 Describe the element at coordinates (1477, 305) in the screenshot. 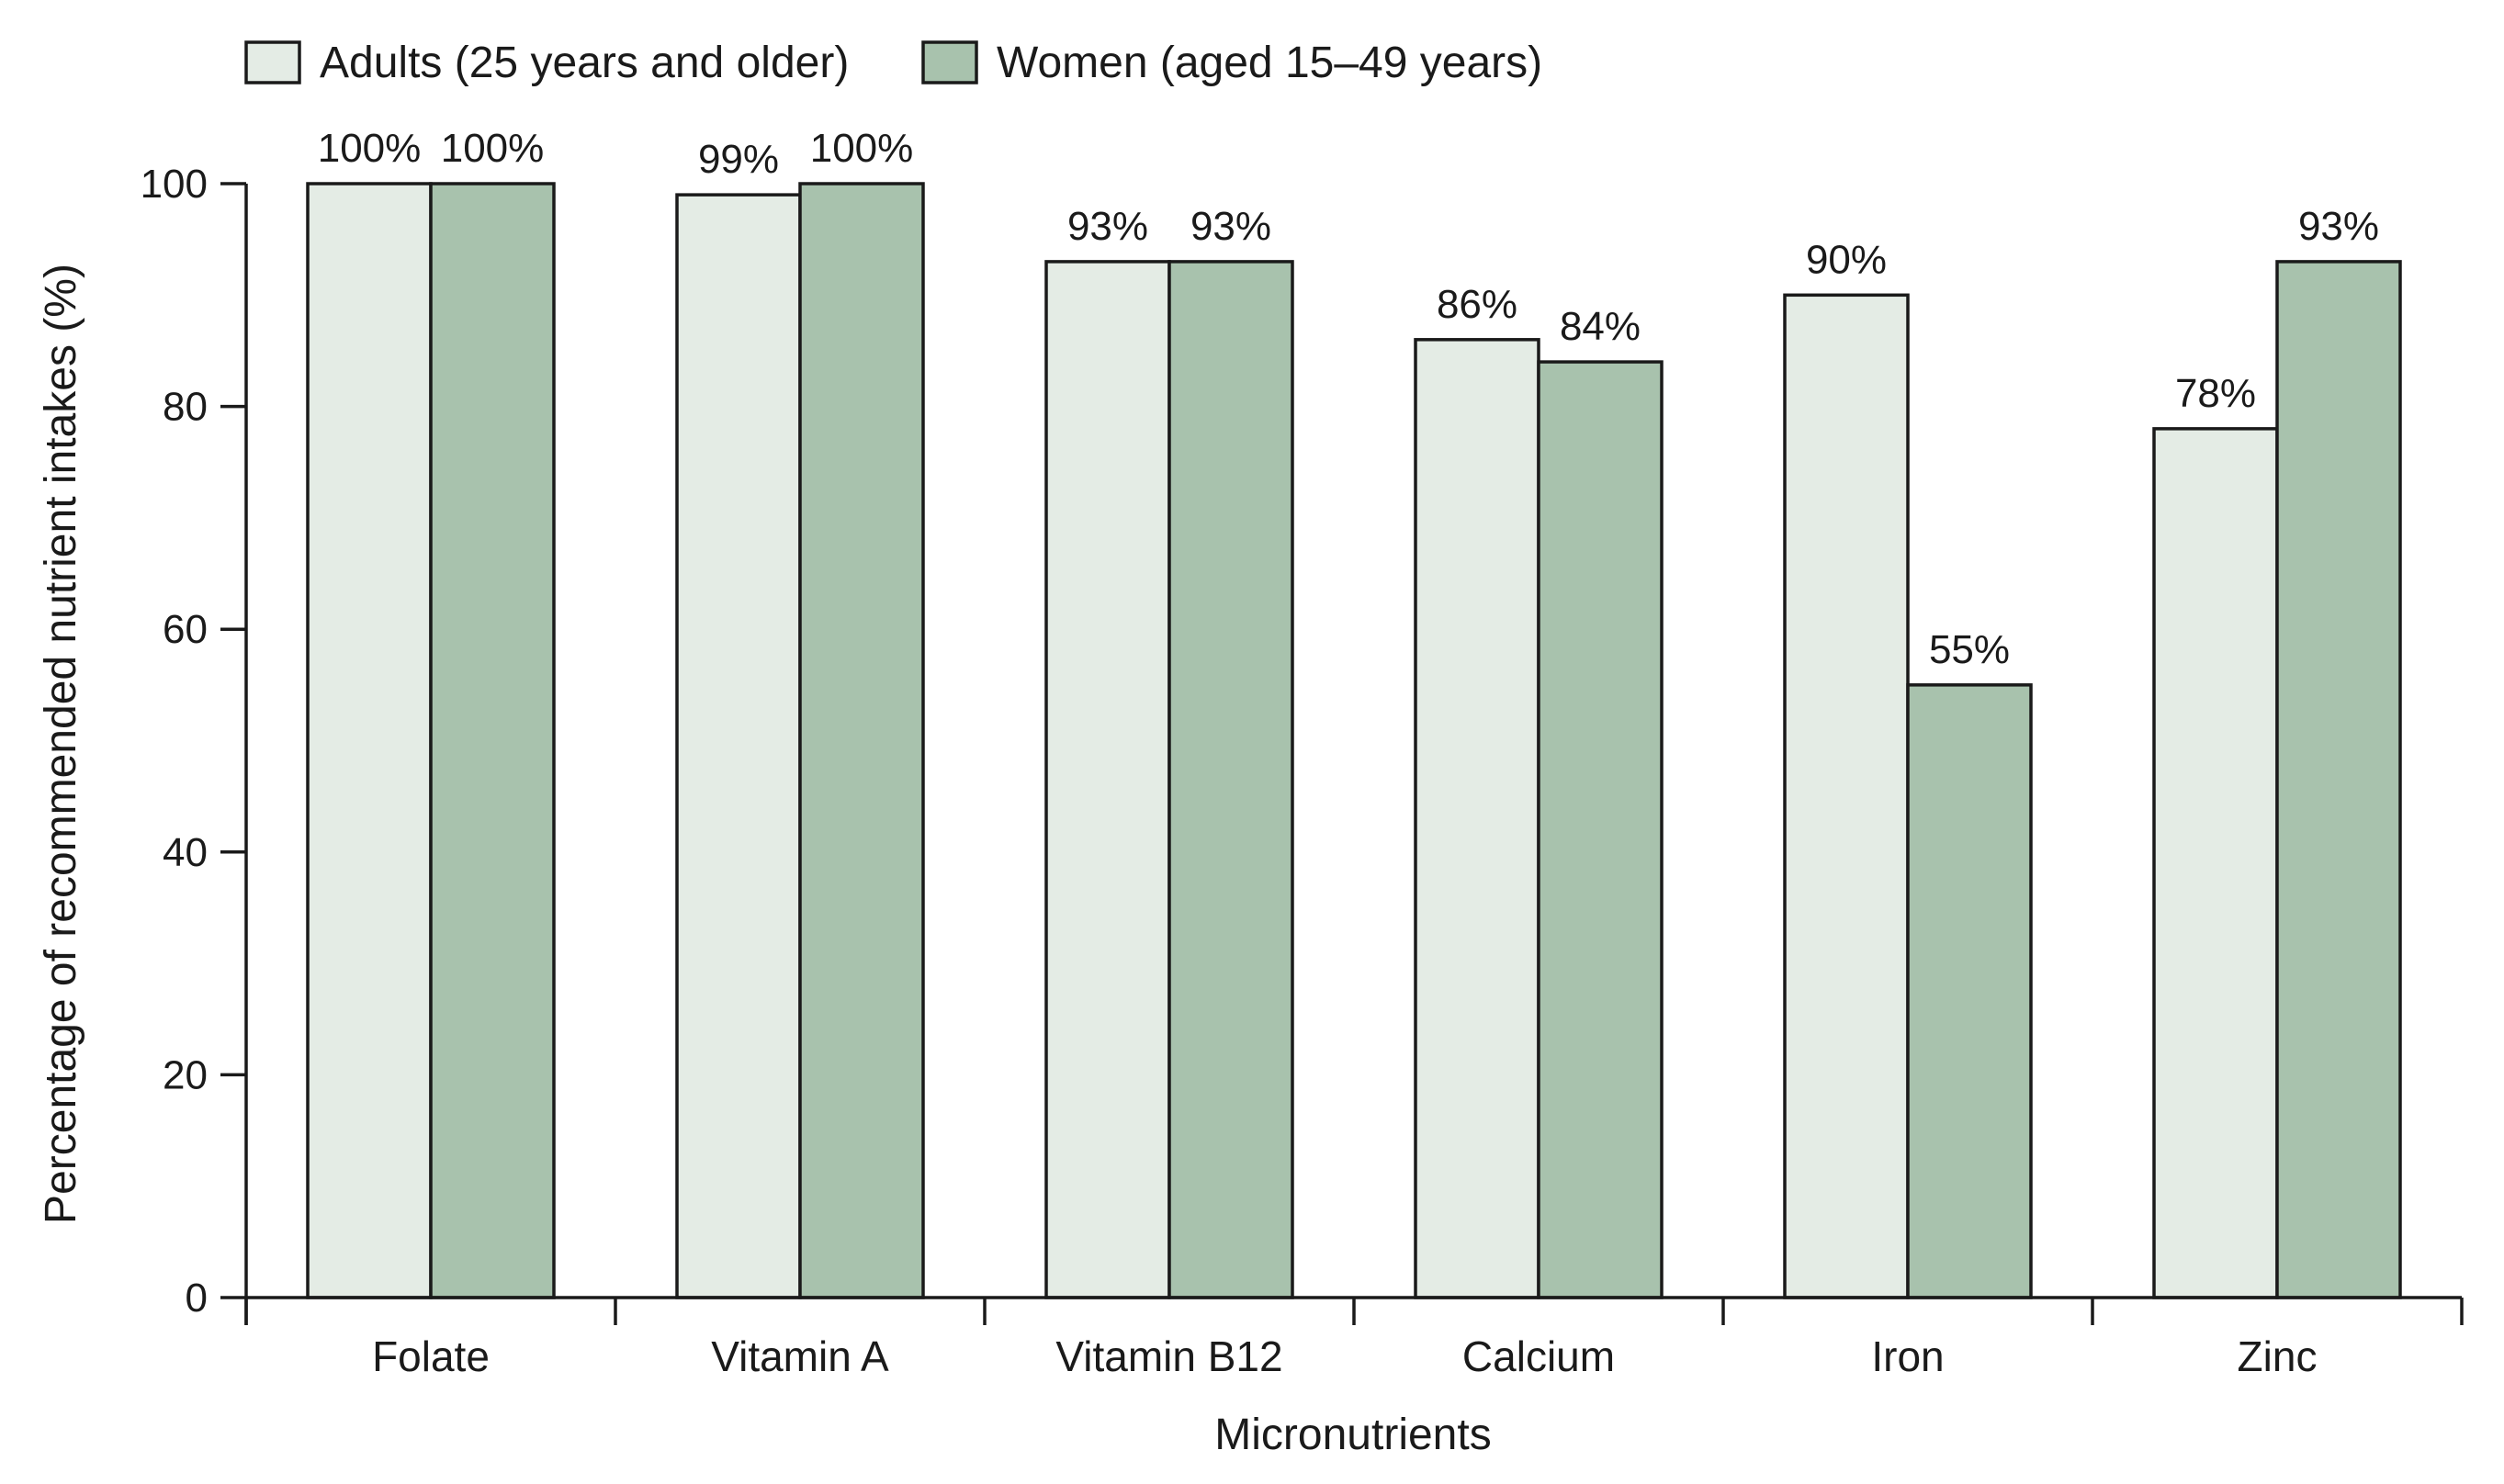

I see `data-label: 86%` at that location.